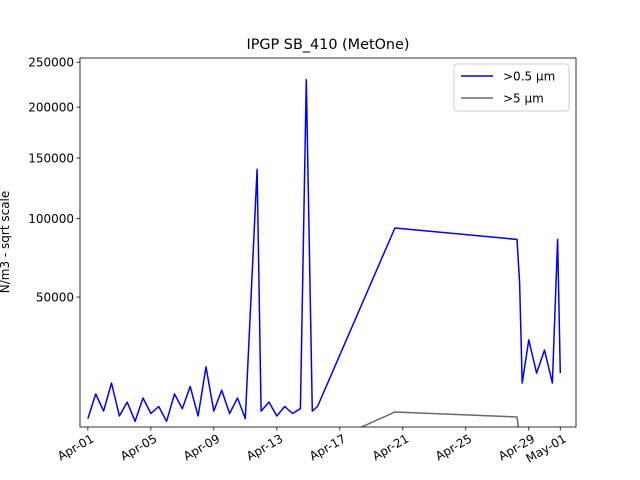 The height and width of the screenshot is (480, 640). What do you see at coordinates (201, 447) in the screenshot?
I see `x-tick-label: Apr-09` at bounding box center [201, 447].